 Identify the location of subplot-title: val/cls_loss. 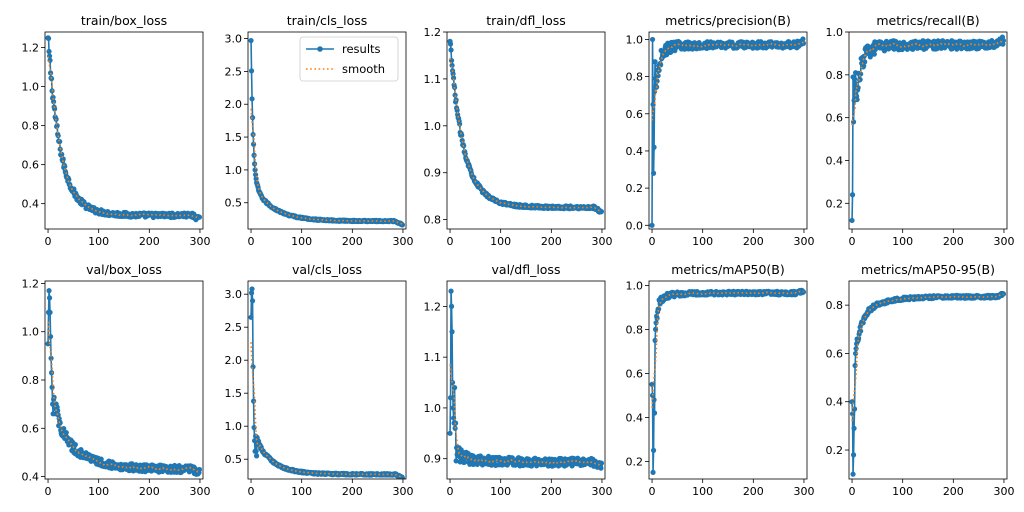
(327, 269).